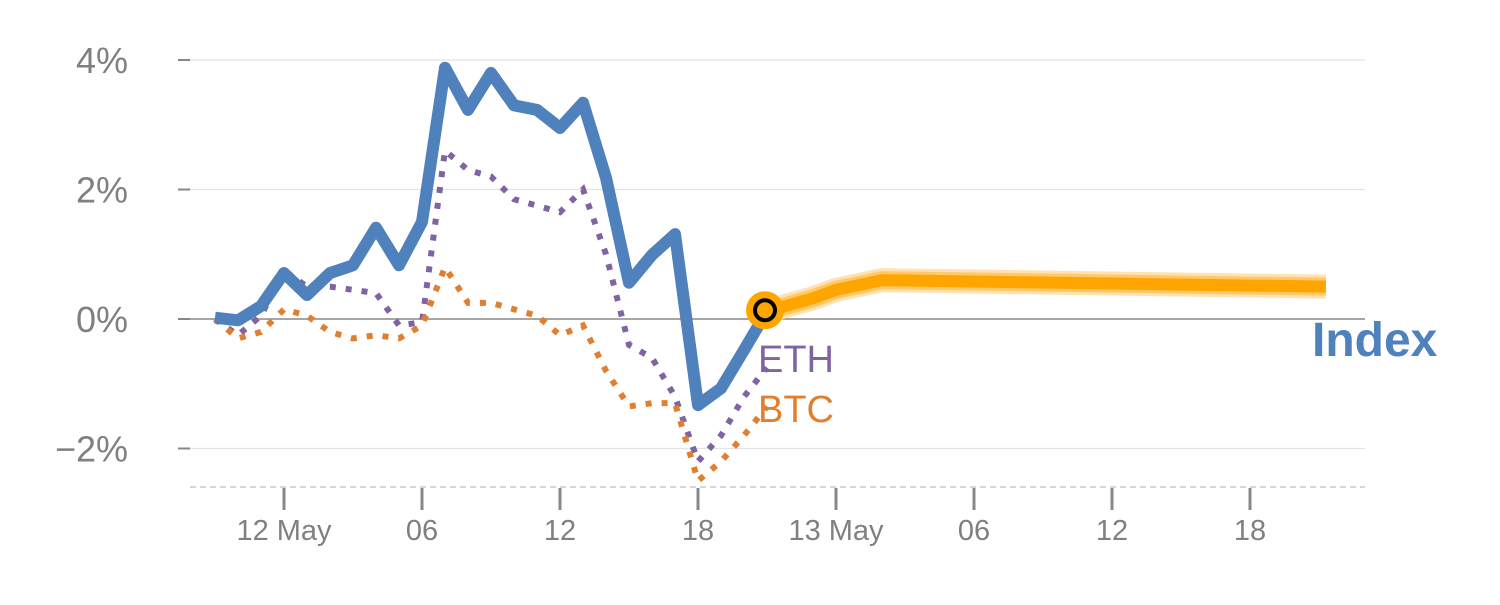 The height and width of the screenshot is (605, 1500). Describe the element at coordinates (1045, 296) in the screenshot. I see `series-index-forecast-line` at that location.